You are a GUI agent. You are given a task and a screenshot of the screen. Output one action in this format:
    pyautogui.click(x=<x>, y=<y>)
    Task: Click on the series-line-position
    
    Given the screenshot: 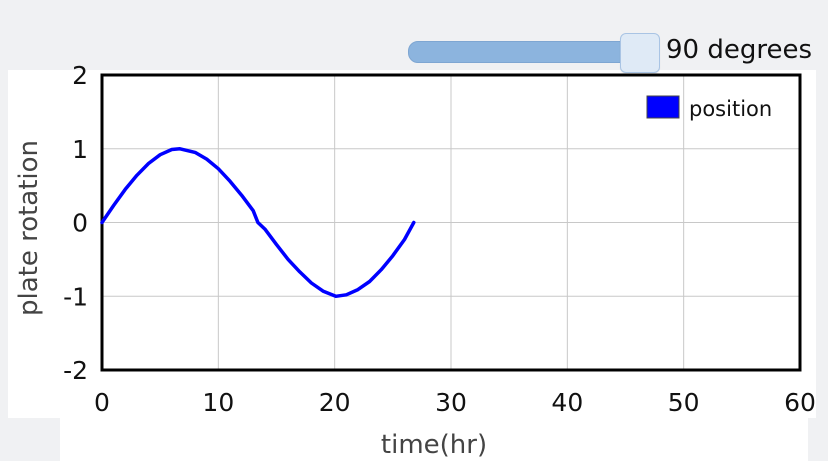 What is the action you would take?
    pyautogui.click(x=258, y=223)
    